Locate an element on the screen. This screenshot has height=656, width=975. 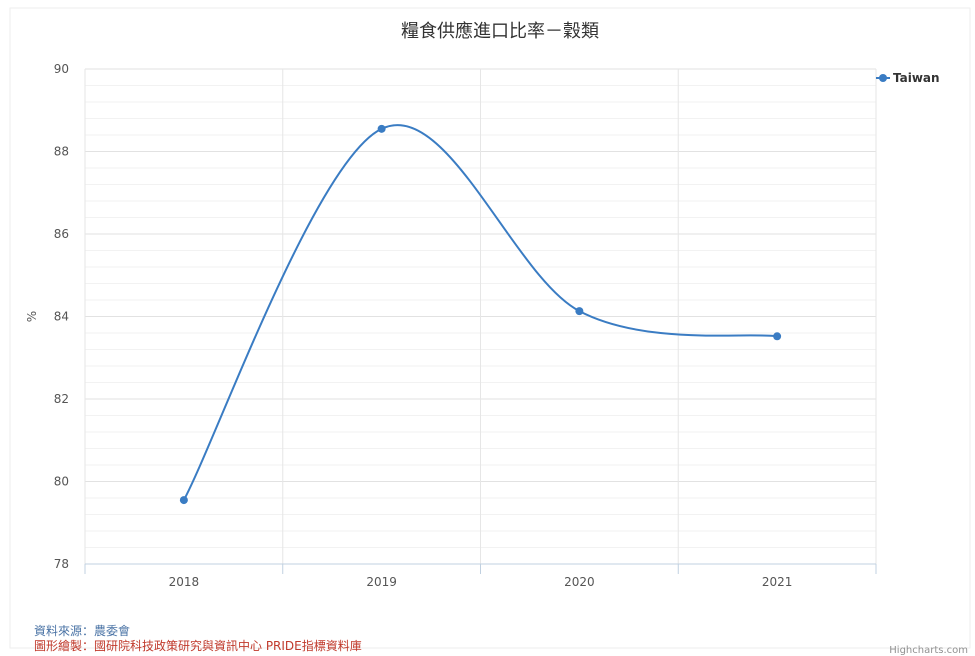
x-axis-ticks: 2018 2019 2020 2021 is located at coordinates (481, 582).